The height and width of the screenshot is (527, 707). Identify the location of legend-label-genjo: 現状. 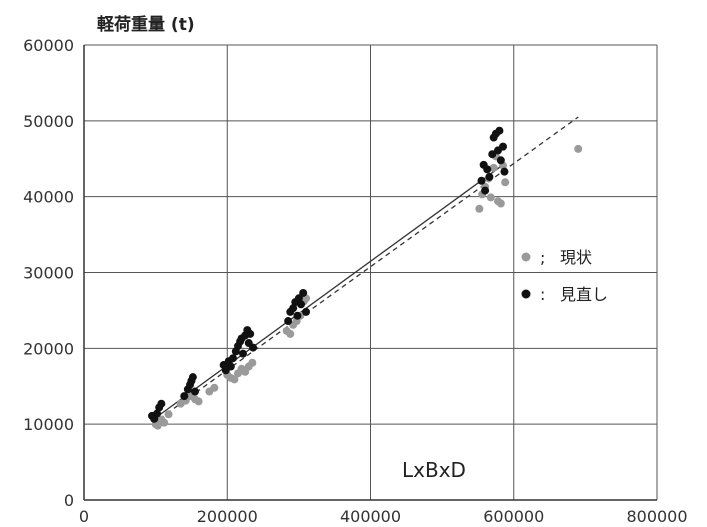
(576, 257).